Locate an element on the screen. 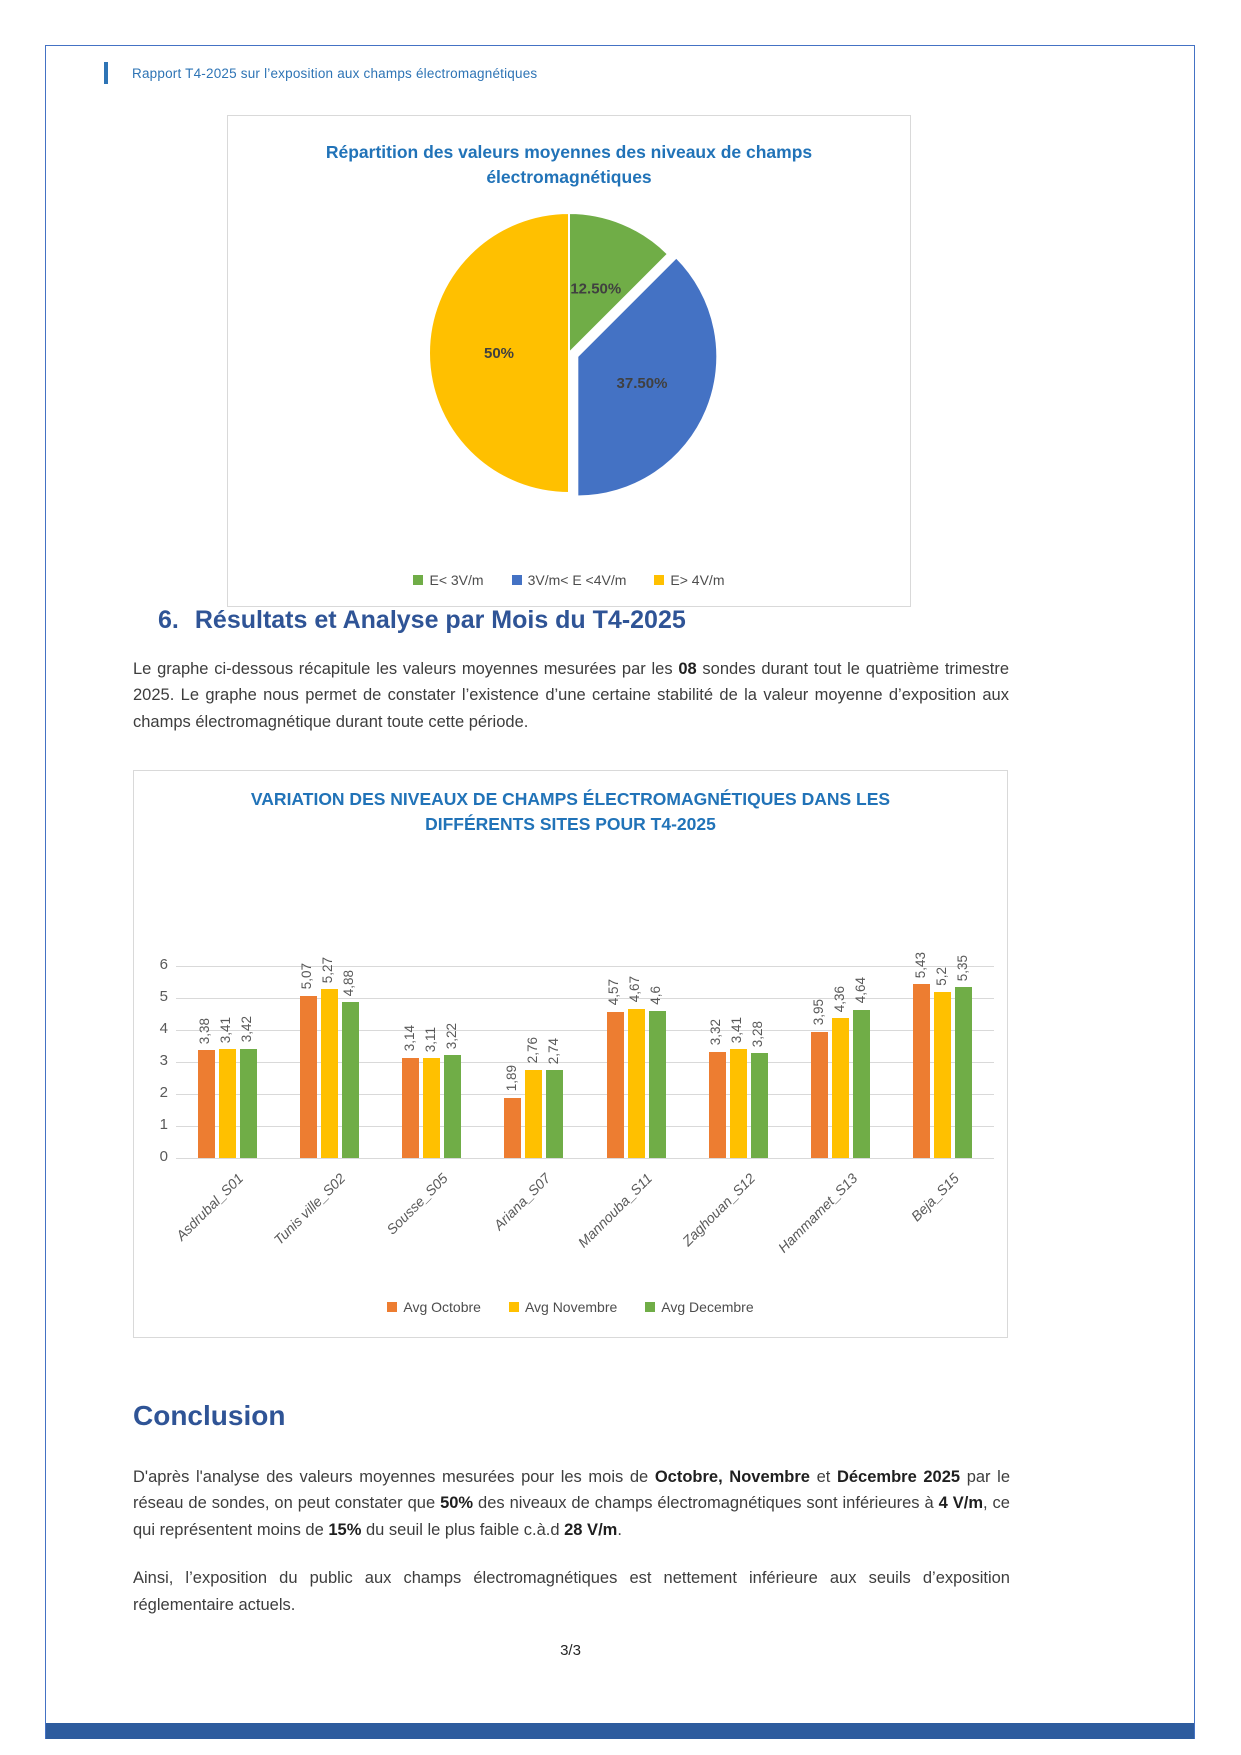  pie-svg: 12.50% 37.50% 50% is located at coordinates (573, 354).